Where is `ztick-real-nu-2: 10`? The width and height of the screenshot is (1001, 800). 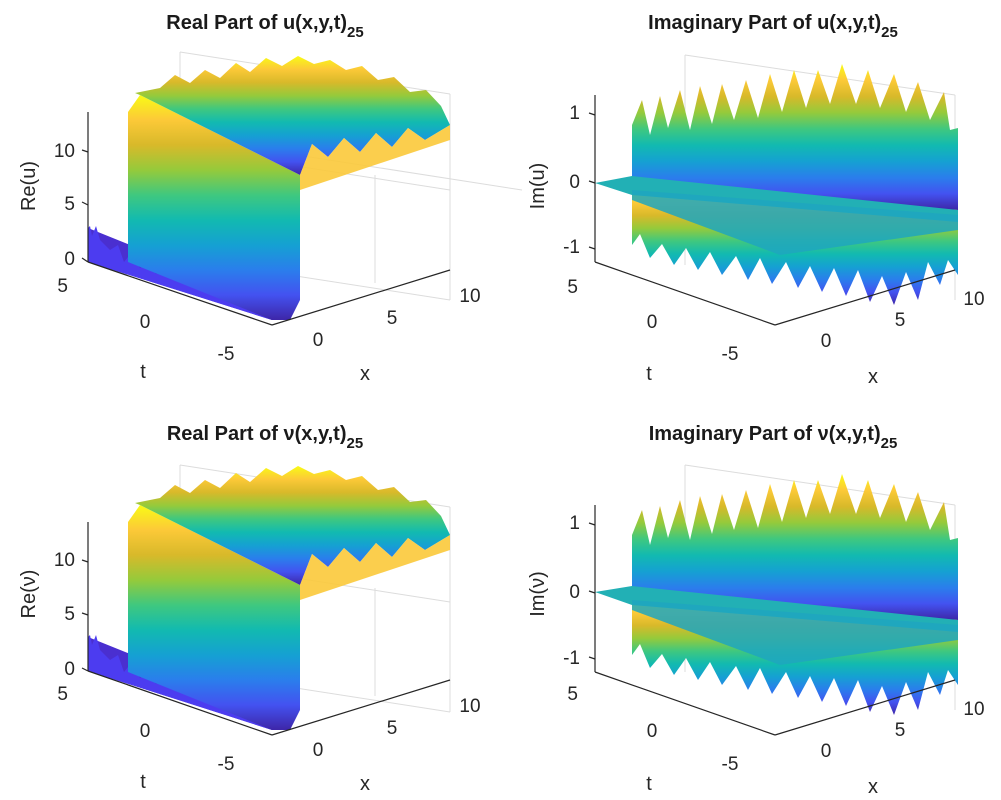 ztick-real-nu-2: 10 is located at coordinates (64, 560).